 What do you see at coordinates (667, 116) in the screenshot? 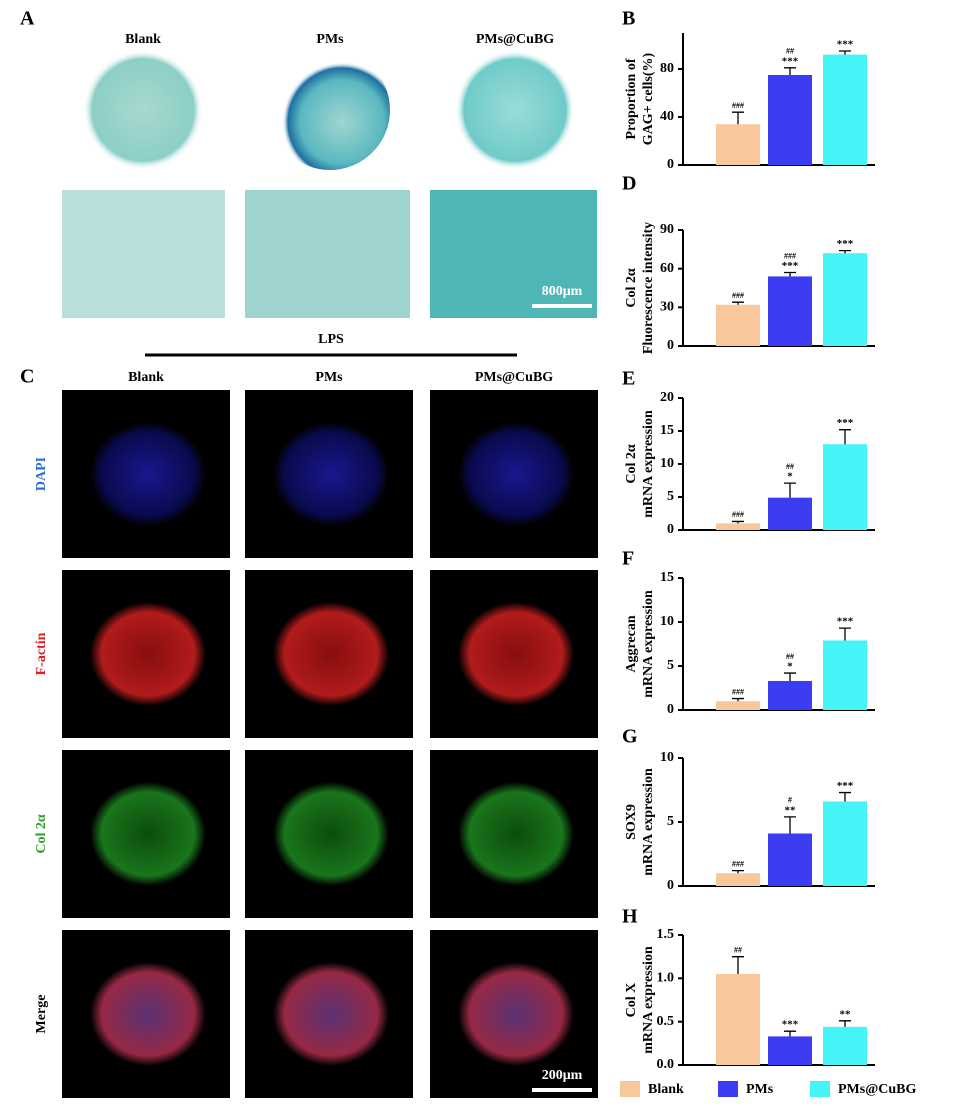
I see `y-tick-label: 40` at bounding box center [667, 116].